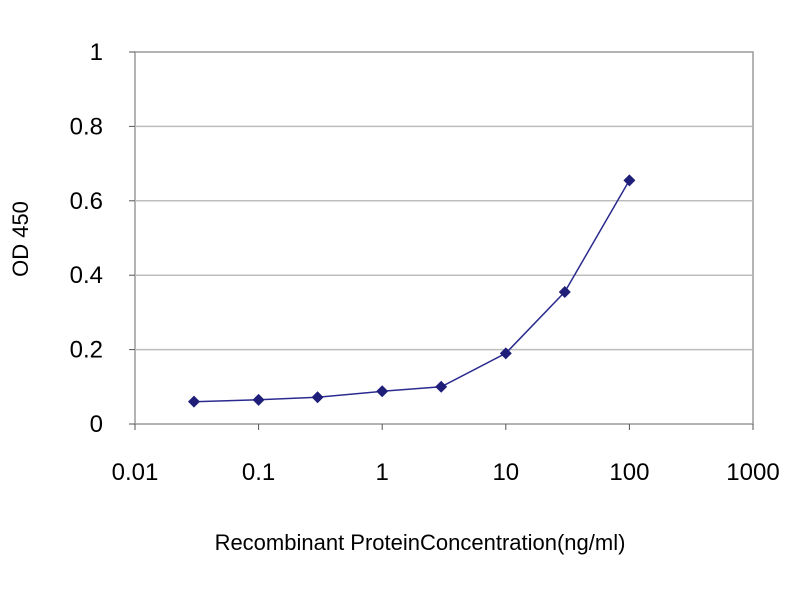 The image size is (800, 600). Describe the element at coordinates (86, 275) in the screenshot. I see `y-tick-label: 0.4` at that location.